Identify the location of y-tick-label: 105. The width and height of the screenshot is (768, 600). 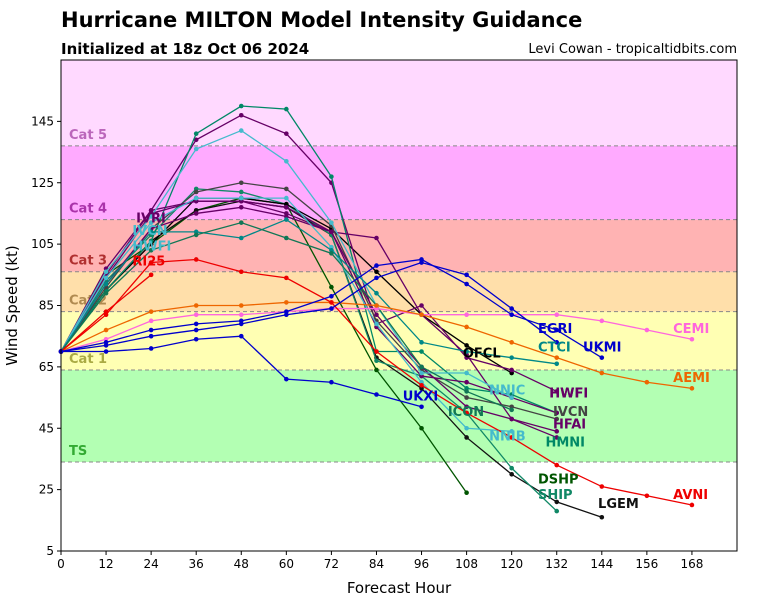
(42, 244).